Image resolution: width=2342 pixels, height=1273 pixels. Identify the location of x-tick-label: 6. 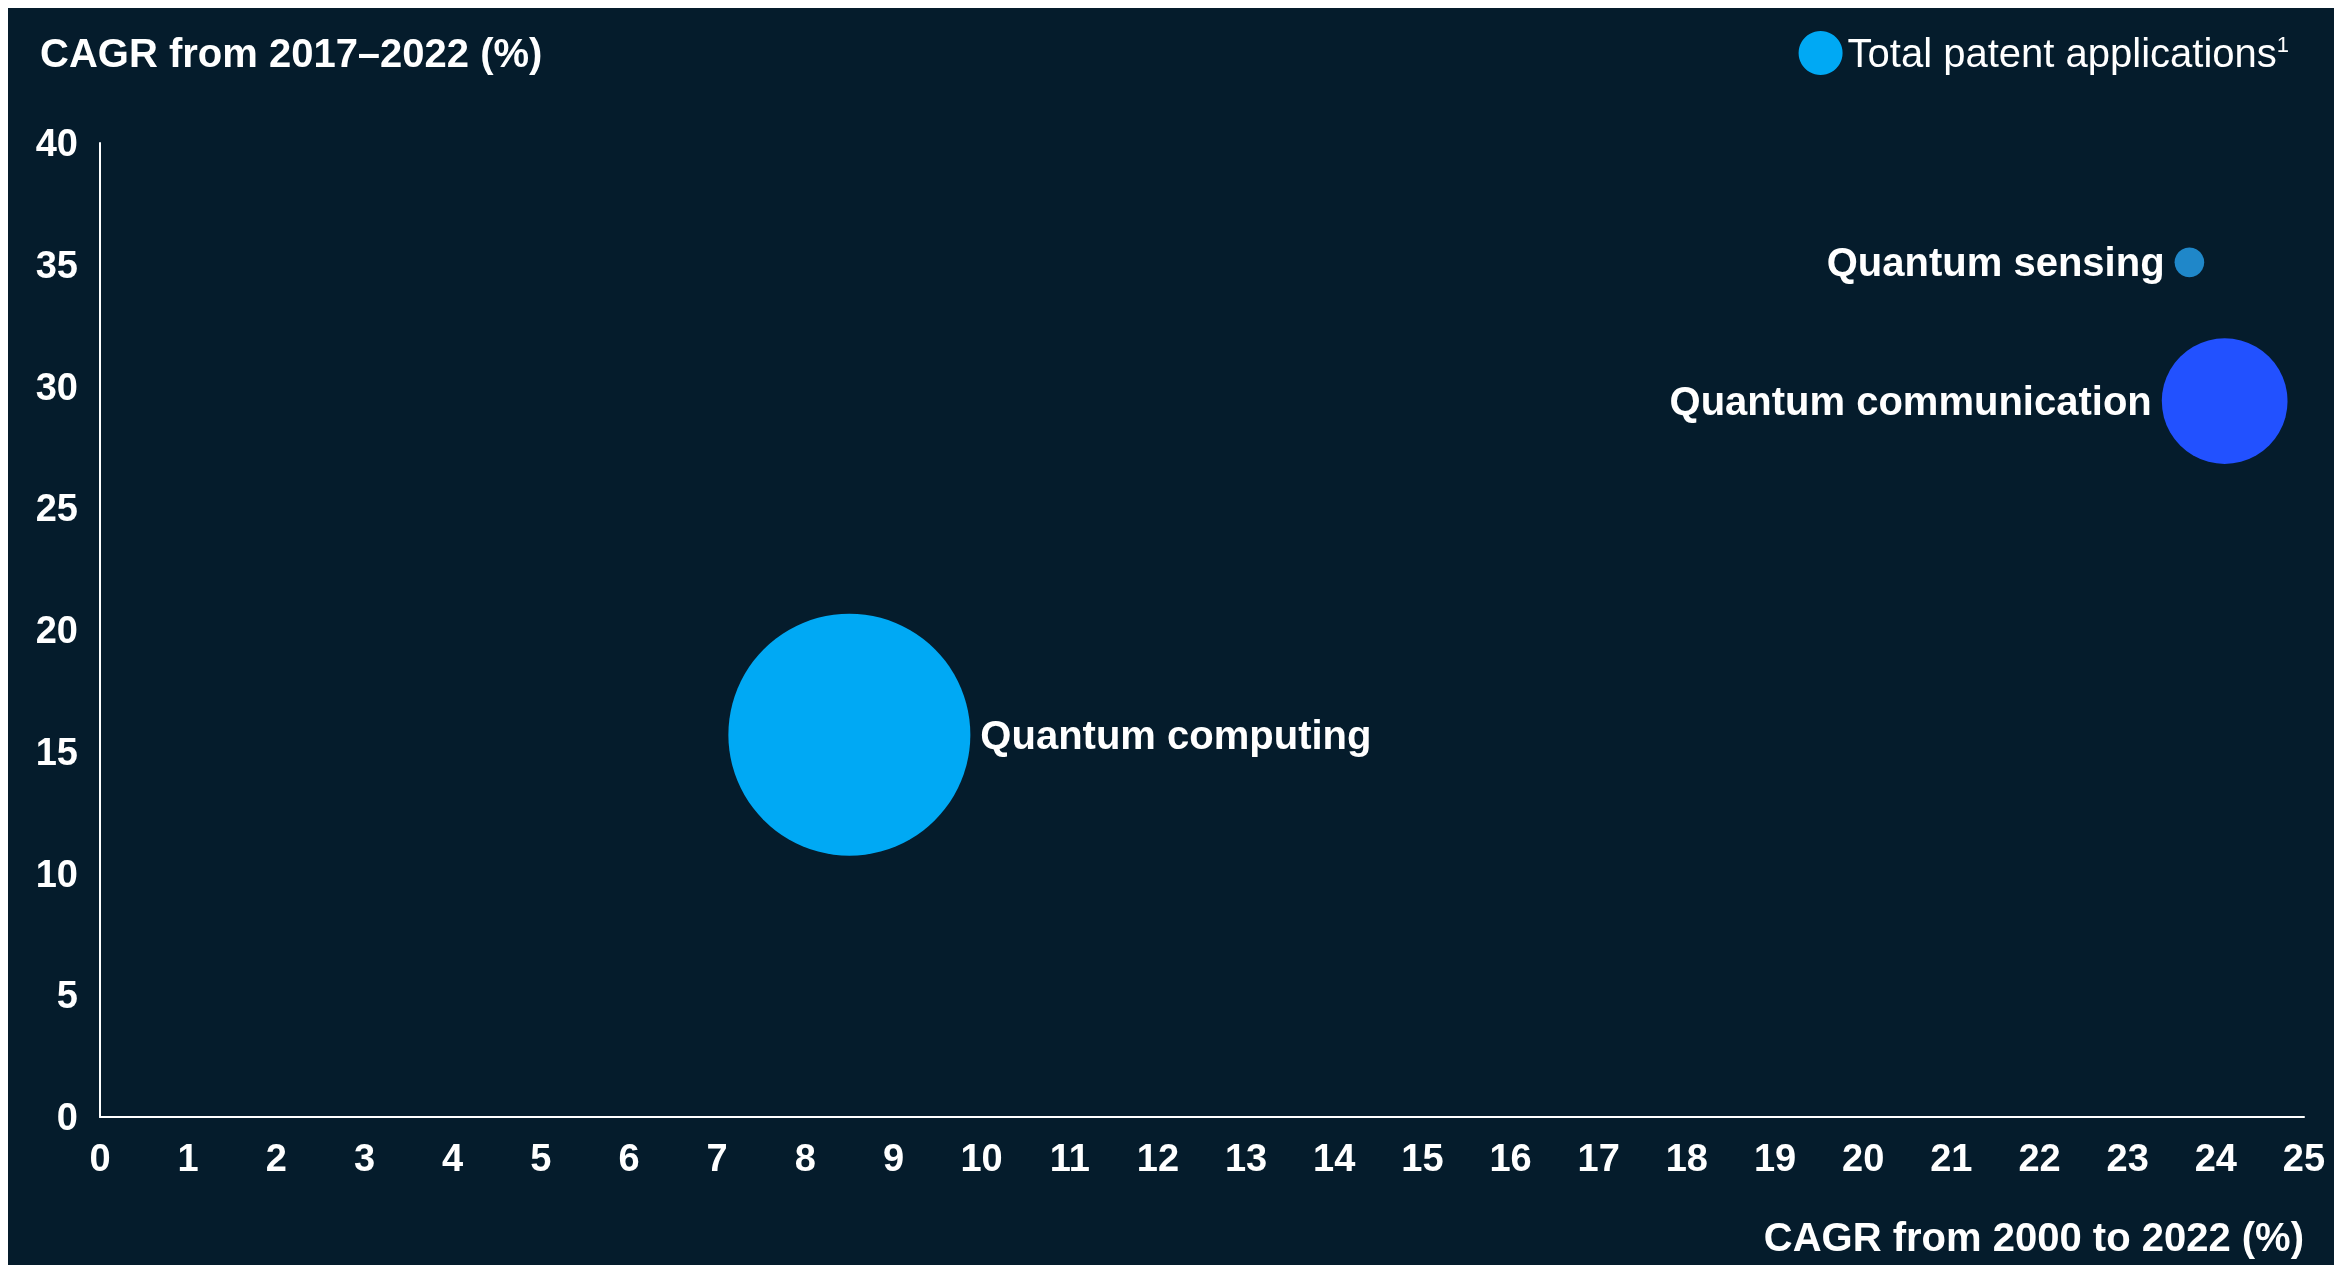
(629, 1158).